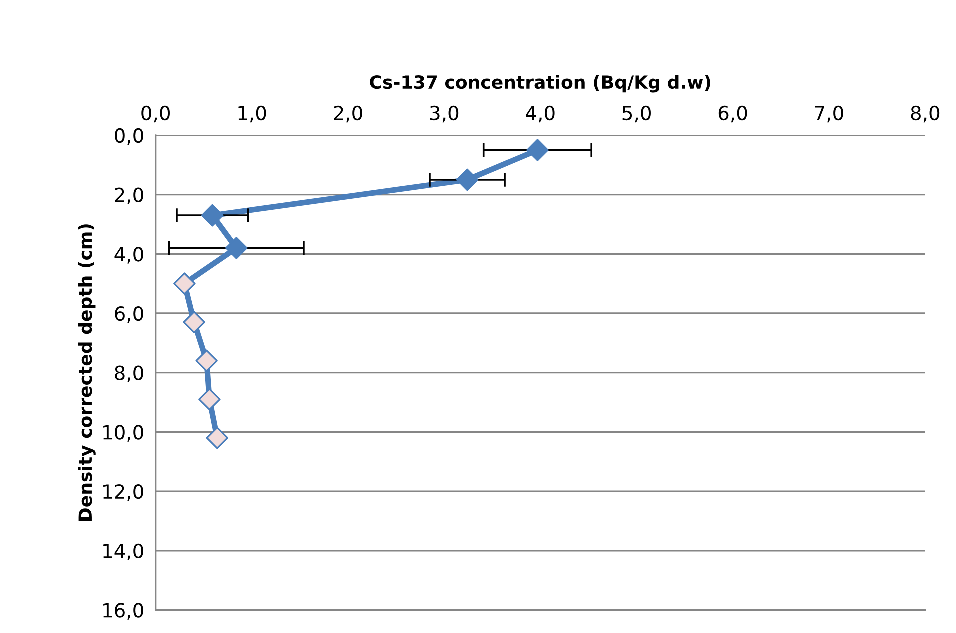 The height and width of the screenshot is (633, 956). I want to click on y-tick-label: 14,0, so click(124, 552).